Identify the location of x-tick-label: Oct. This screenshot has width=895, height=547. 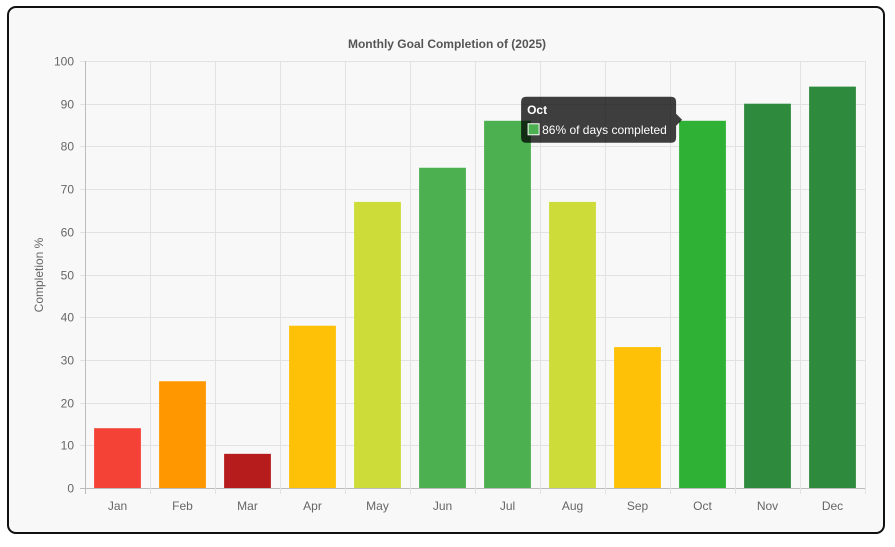
(702, 506).